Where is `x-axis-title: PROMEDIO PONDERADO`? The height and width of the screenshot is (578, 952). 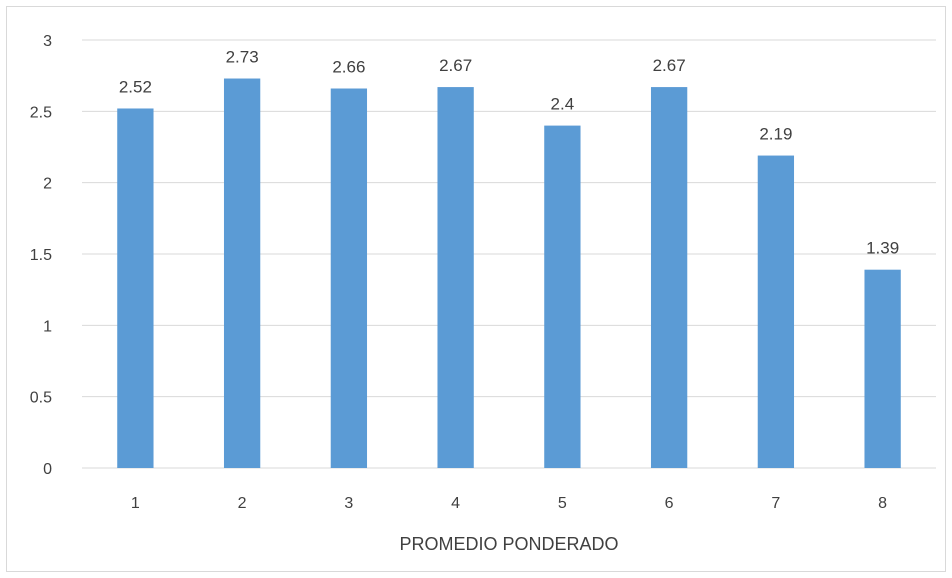 x-axis-title: PROMEDIO PONDERADO is located at coordinates (508, 544).